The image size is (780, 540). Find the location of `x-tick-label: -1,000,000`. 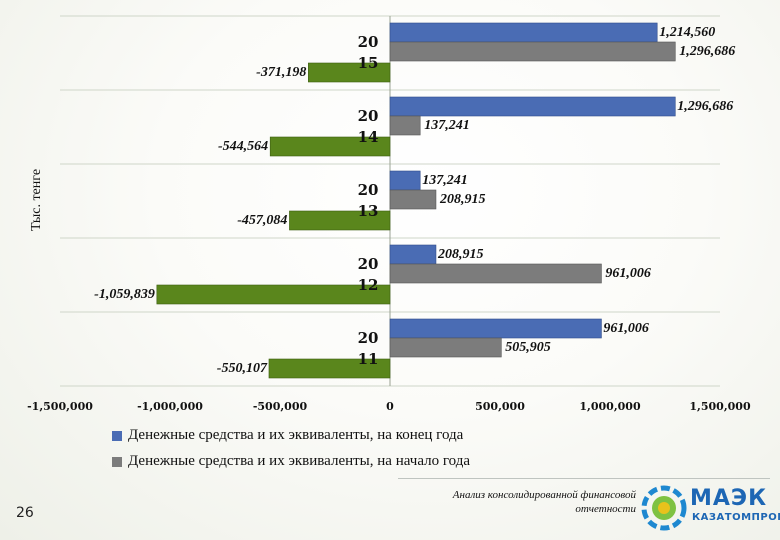

x-tick-label: -1,000,000 is located at coordinates (170, 406).